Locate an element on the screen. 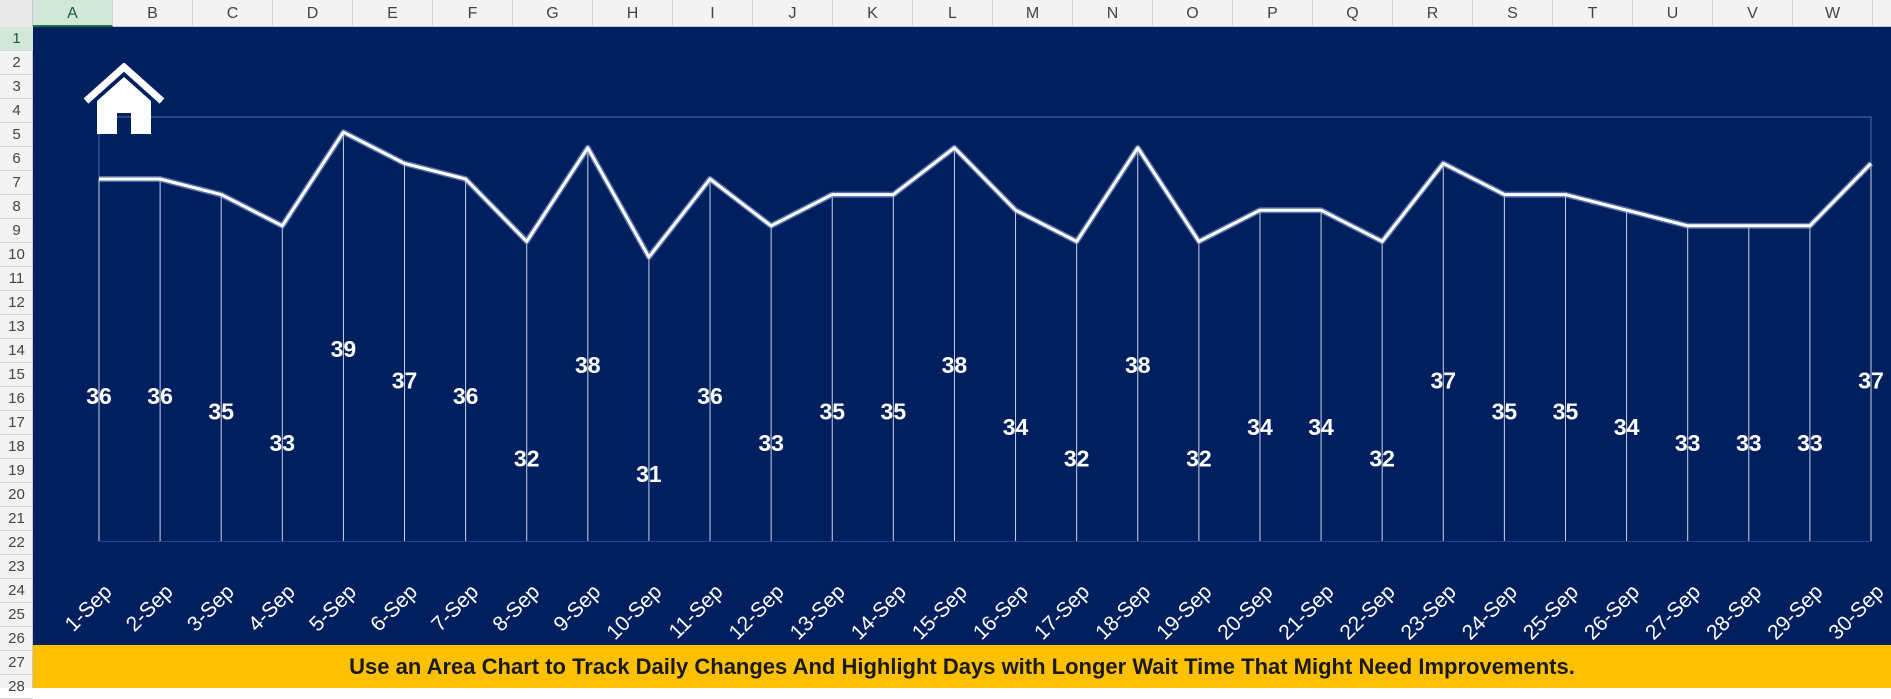  column-header-q: Q is located at coordinates (1353, 13).